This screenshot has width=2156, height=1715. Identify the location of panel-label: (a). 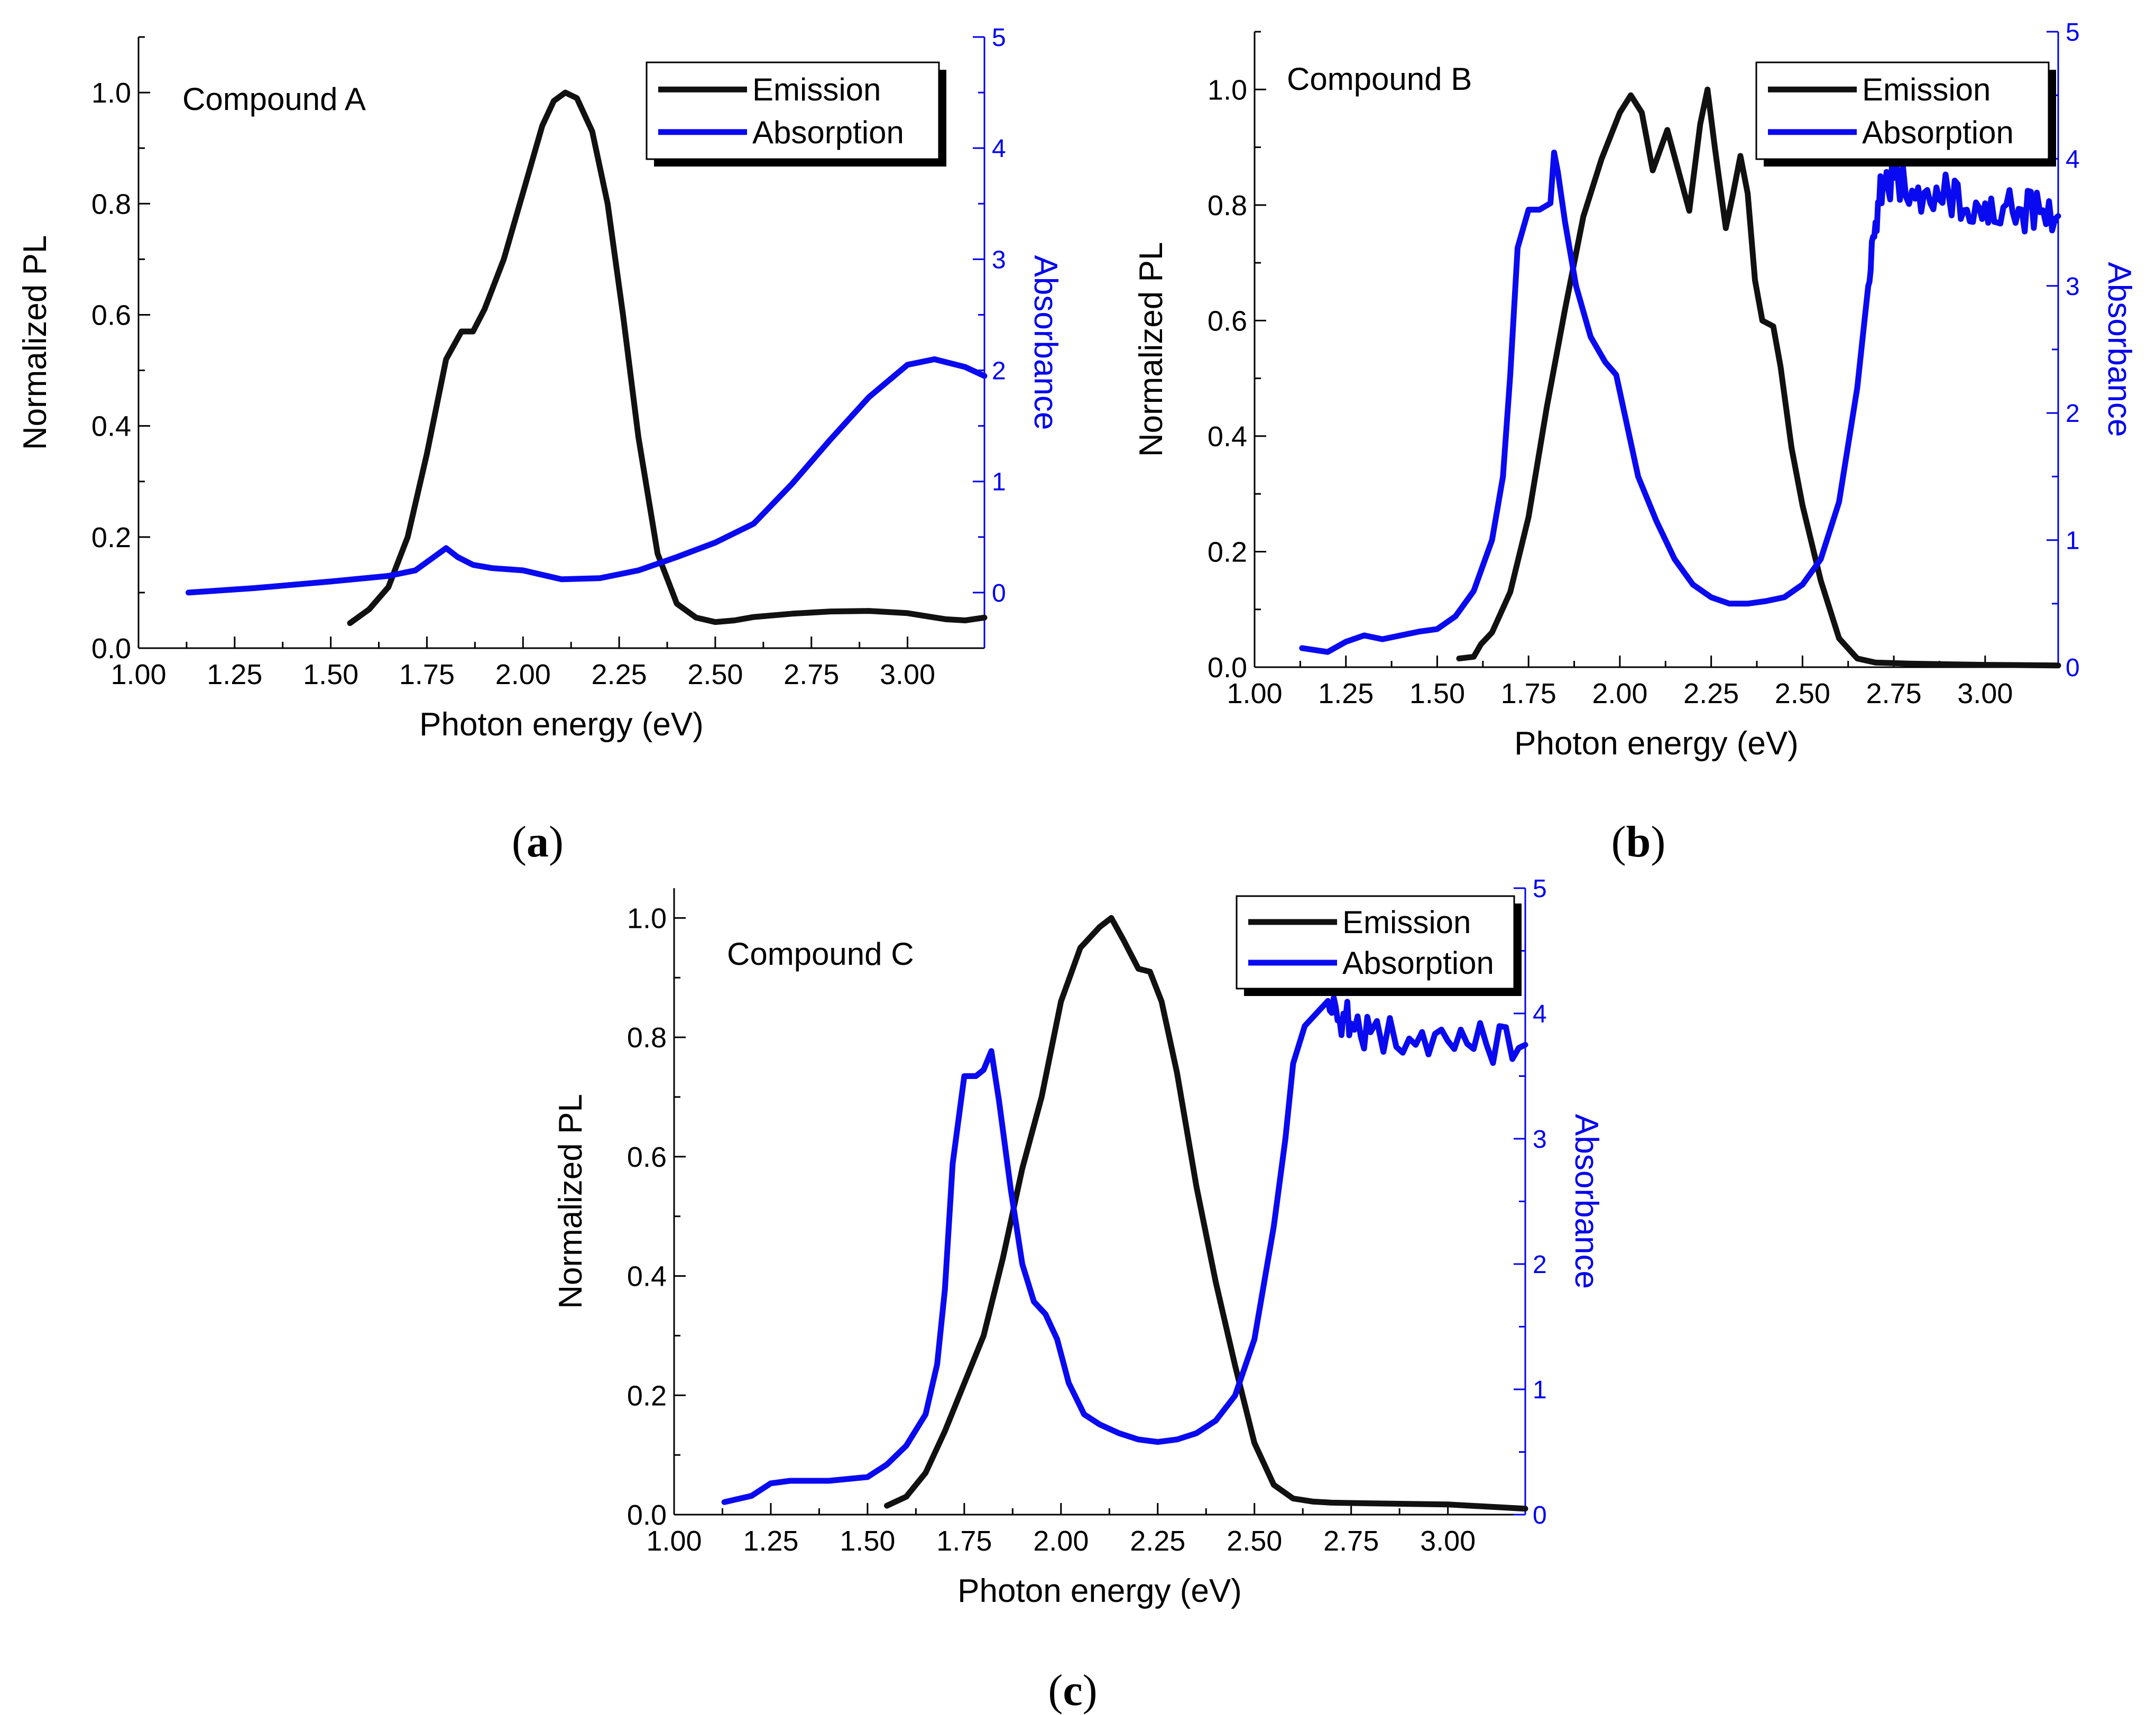
(538, 841).